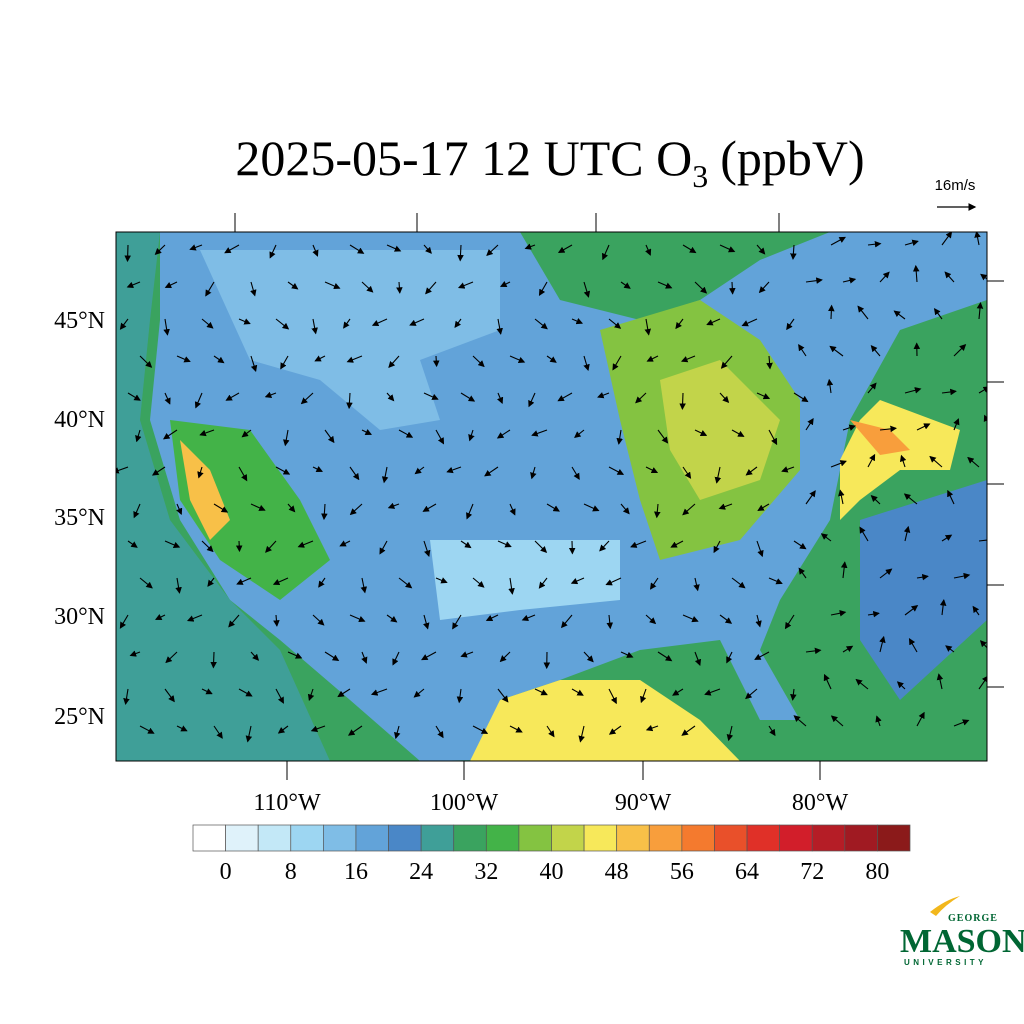 This screenshot has width=1024, height=1024. I want to click on colorbar: 0 8 16 24 32 40 48 56 64 72 80, so click(551, 854).